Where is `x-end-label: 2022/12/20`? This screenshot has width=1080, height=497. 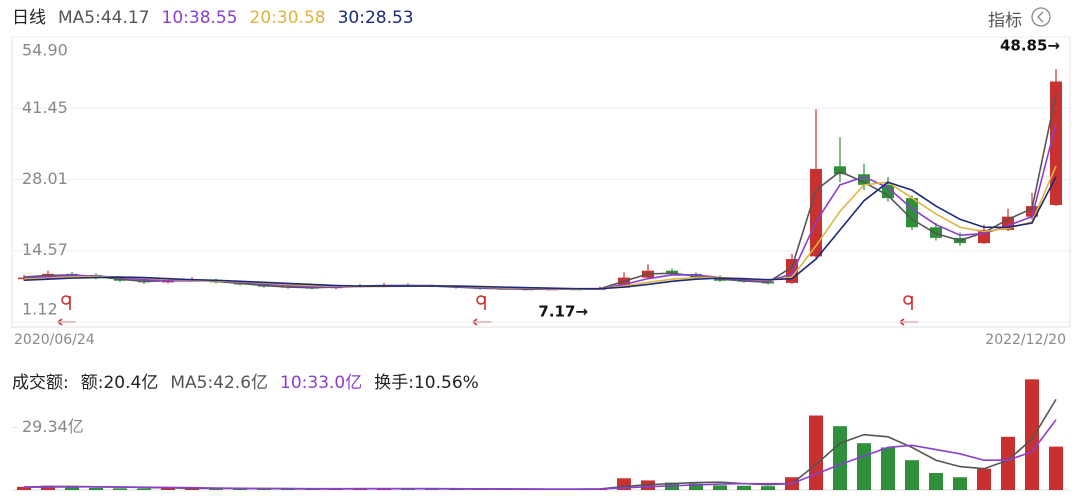 x-end-label: 2022/12/20 is located at coordinates (1025, 340).